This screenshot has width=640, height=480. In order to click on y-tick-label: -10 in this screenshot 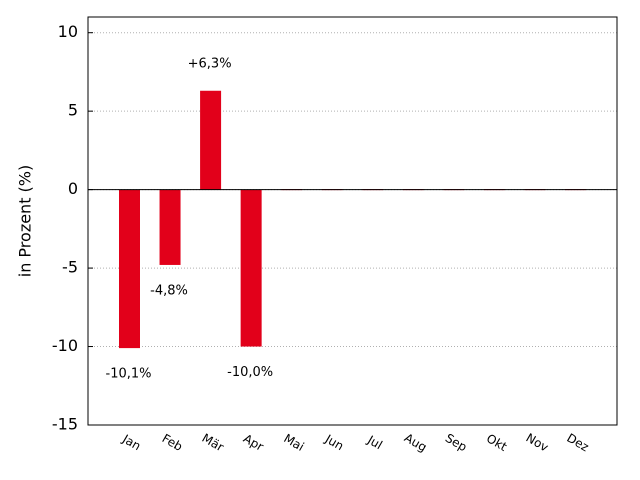, I will do `click(65, 345)`.